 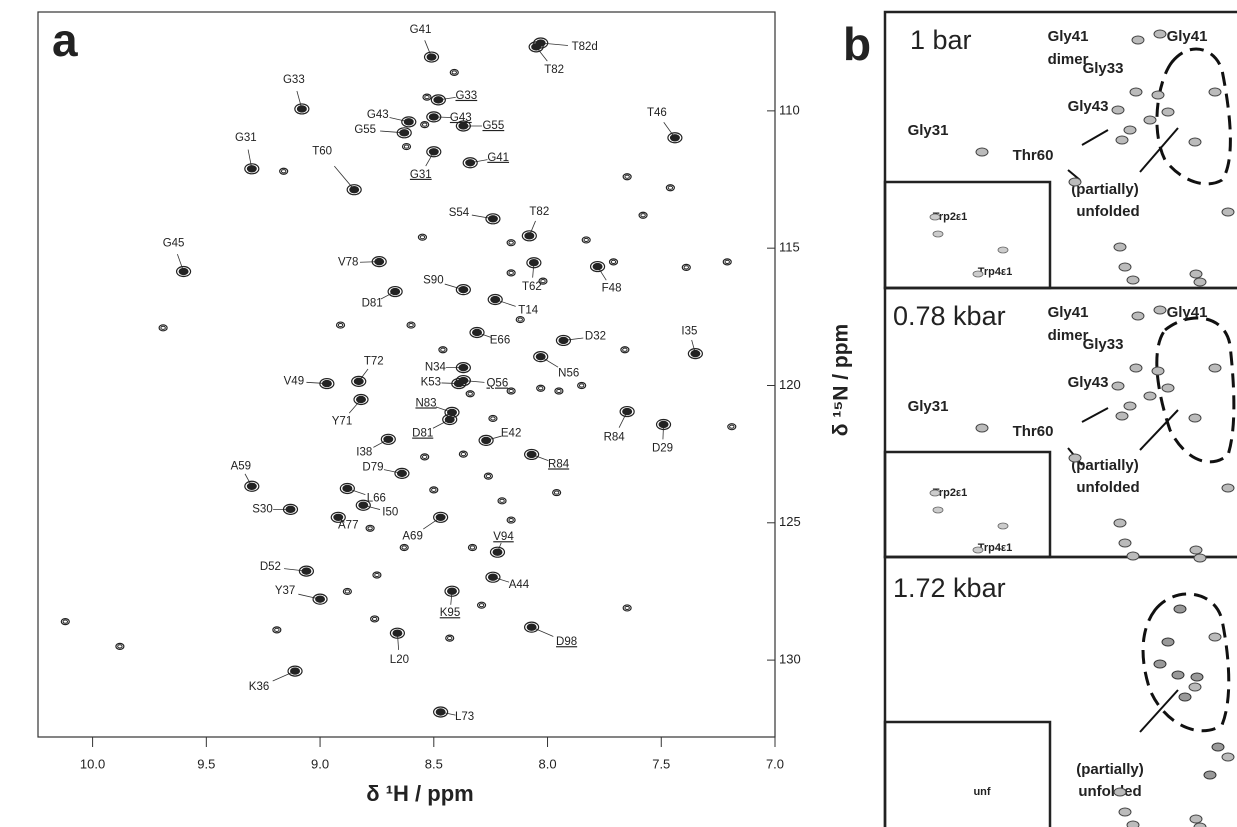 I want to click on y-tick-label: 130, so click(x=790, y=659).